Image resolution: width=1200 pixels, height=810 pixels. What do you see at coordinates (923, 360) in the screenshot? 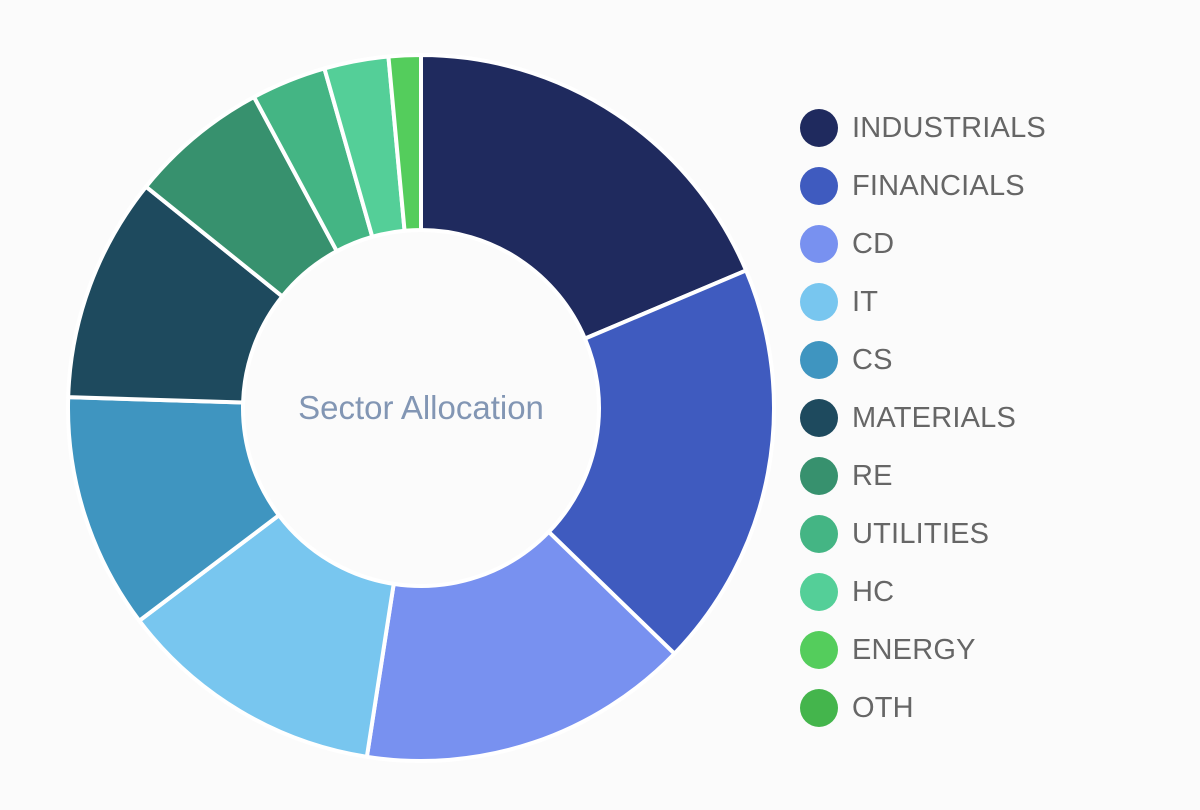
I see `legend-item-cs: CS` at bounding box center [923, 360].